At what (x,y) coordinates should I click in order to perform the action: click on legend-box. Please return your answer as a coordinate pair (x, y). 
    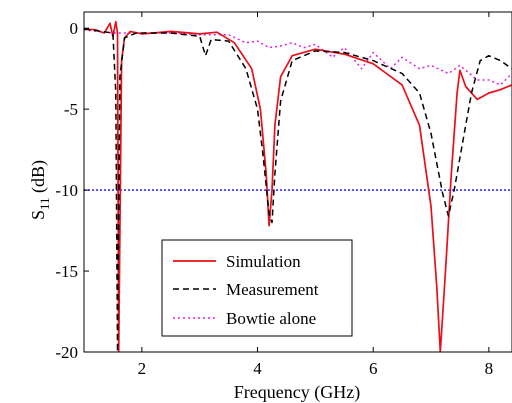
    Looking at the image, I should click on (257, 288).